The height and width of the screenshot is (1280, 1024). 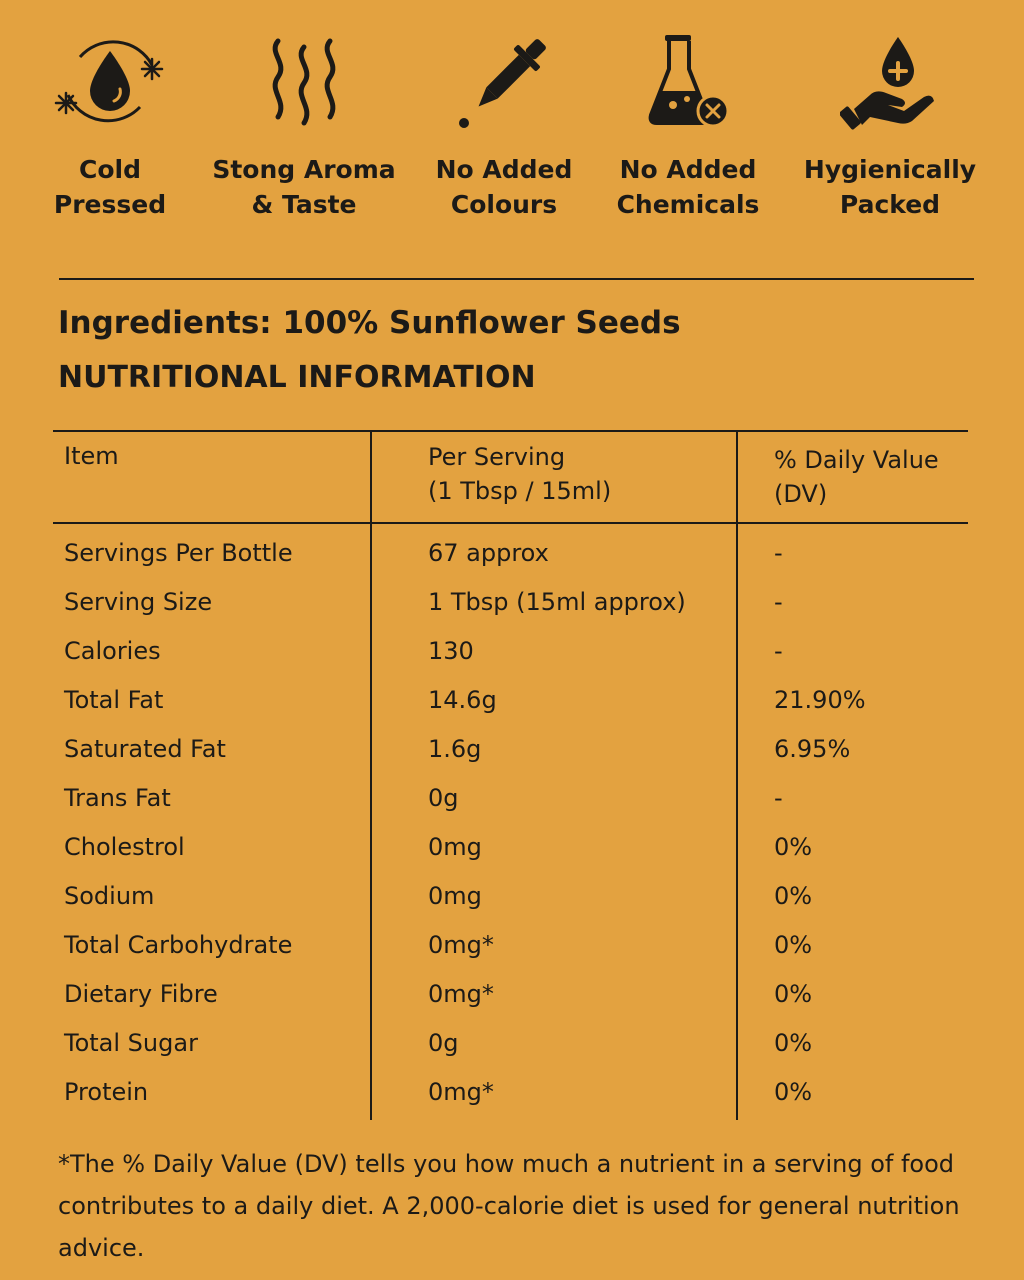 I want to click on table-row: Total Carbohydrate 0mg* 0%, so click(x=510, y=945).